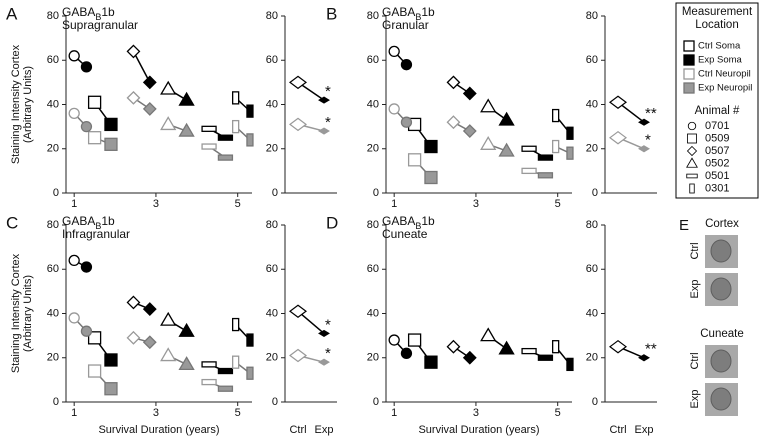  What do you see at coordinates (478, 430) in the screenshot?
I see `x-axis-label: Survival Duration (years)` at bounding box center [478, 430].